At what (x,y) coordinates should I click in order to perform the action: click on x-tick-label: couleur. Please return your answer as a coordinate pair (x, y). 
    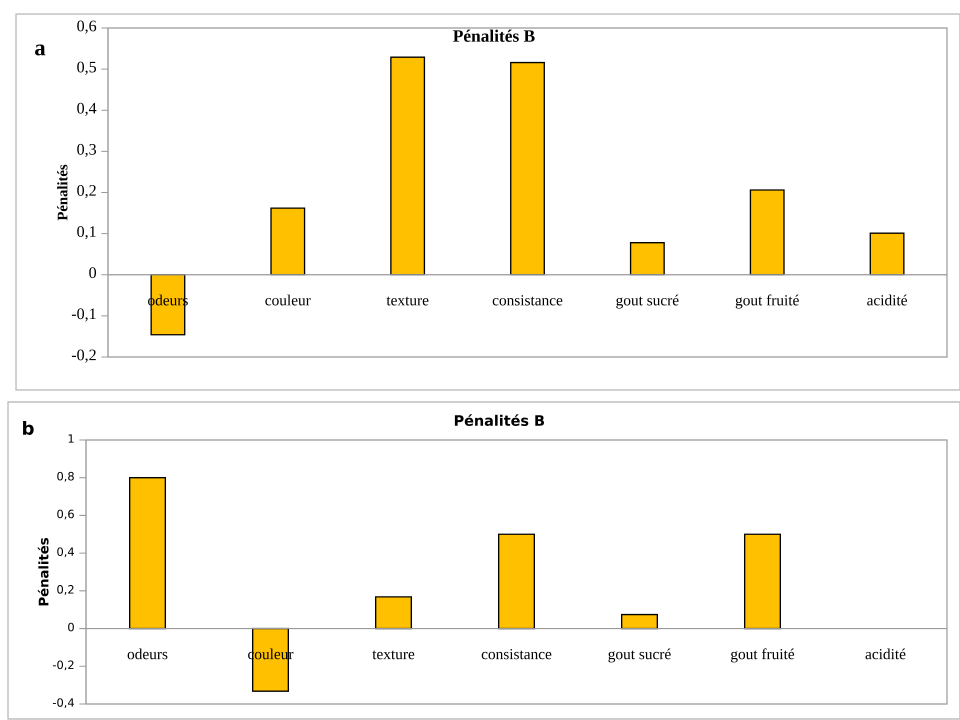
    Looking at the image, I should click on (288, 300).